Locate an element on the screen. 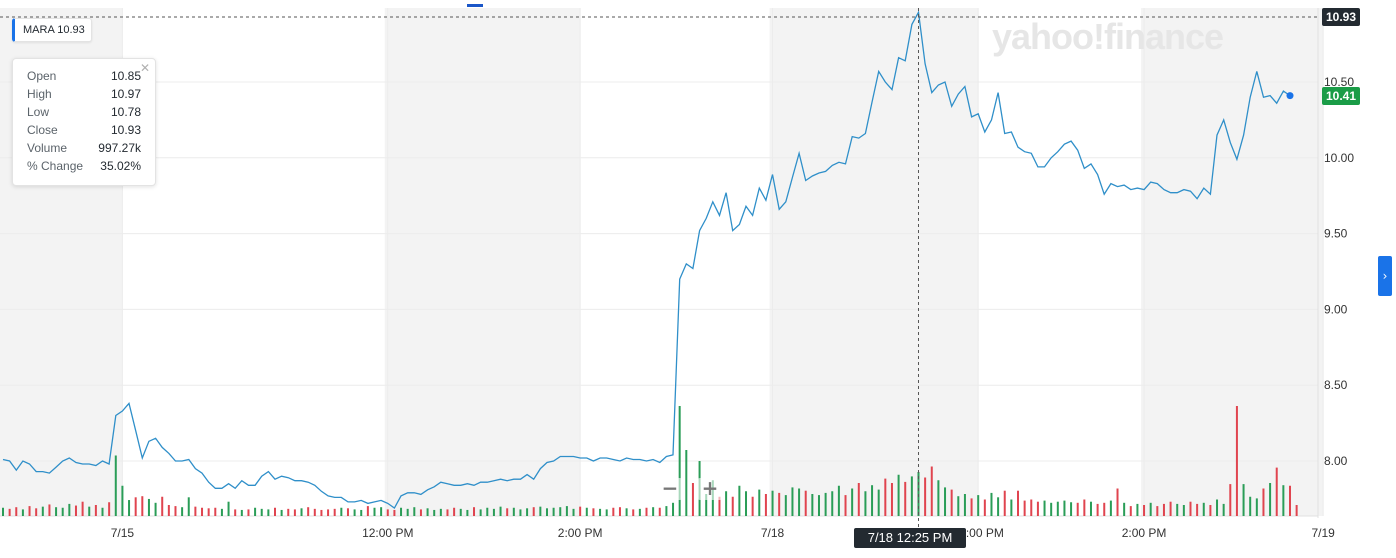 Image resolution: width=1396 pixels, height=558 pixels. y-tick-label: 9.50 is located at coordinates (1336, 234).